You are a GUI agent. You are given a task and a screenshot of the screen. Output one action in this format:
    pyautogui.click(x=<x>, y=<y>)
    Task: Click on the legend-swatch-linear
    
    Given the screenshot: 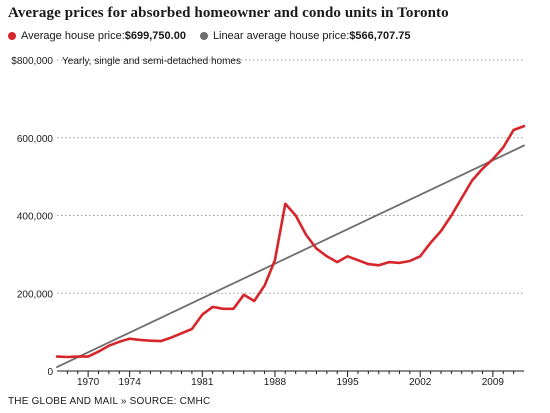 What is the action you would take?
    pyautogui.click(x=203, y=36)
    